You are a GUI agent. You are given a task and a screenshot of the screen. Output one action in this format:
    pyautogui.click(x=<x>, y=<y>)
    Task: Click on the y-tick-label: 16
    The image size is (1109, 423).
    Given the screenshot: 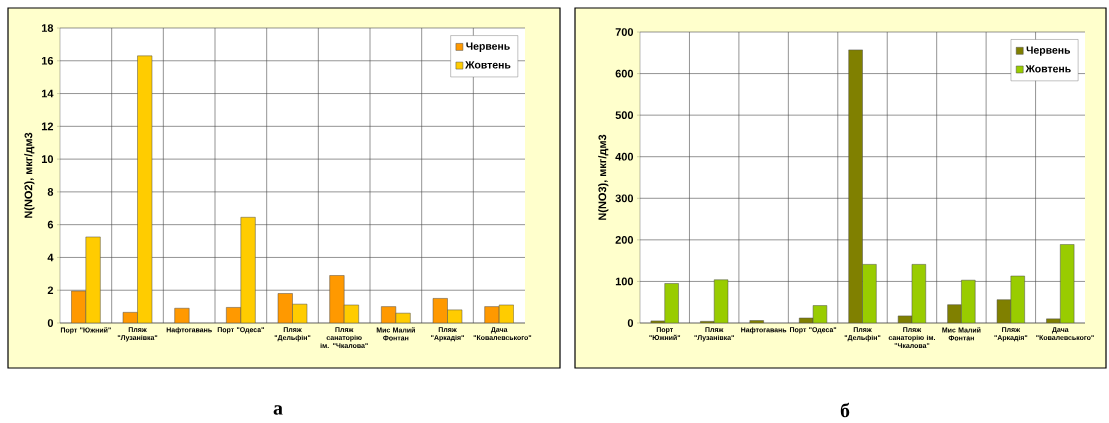 What is the action you would take?
    pyautogui.click(x=47, y=60)
    